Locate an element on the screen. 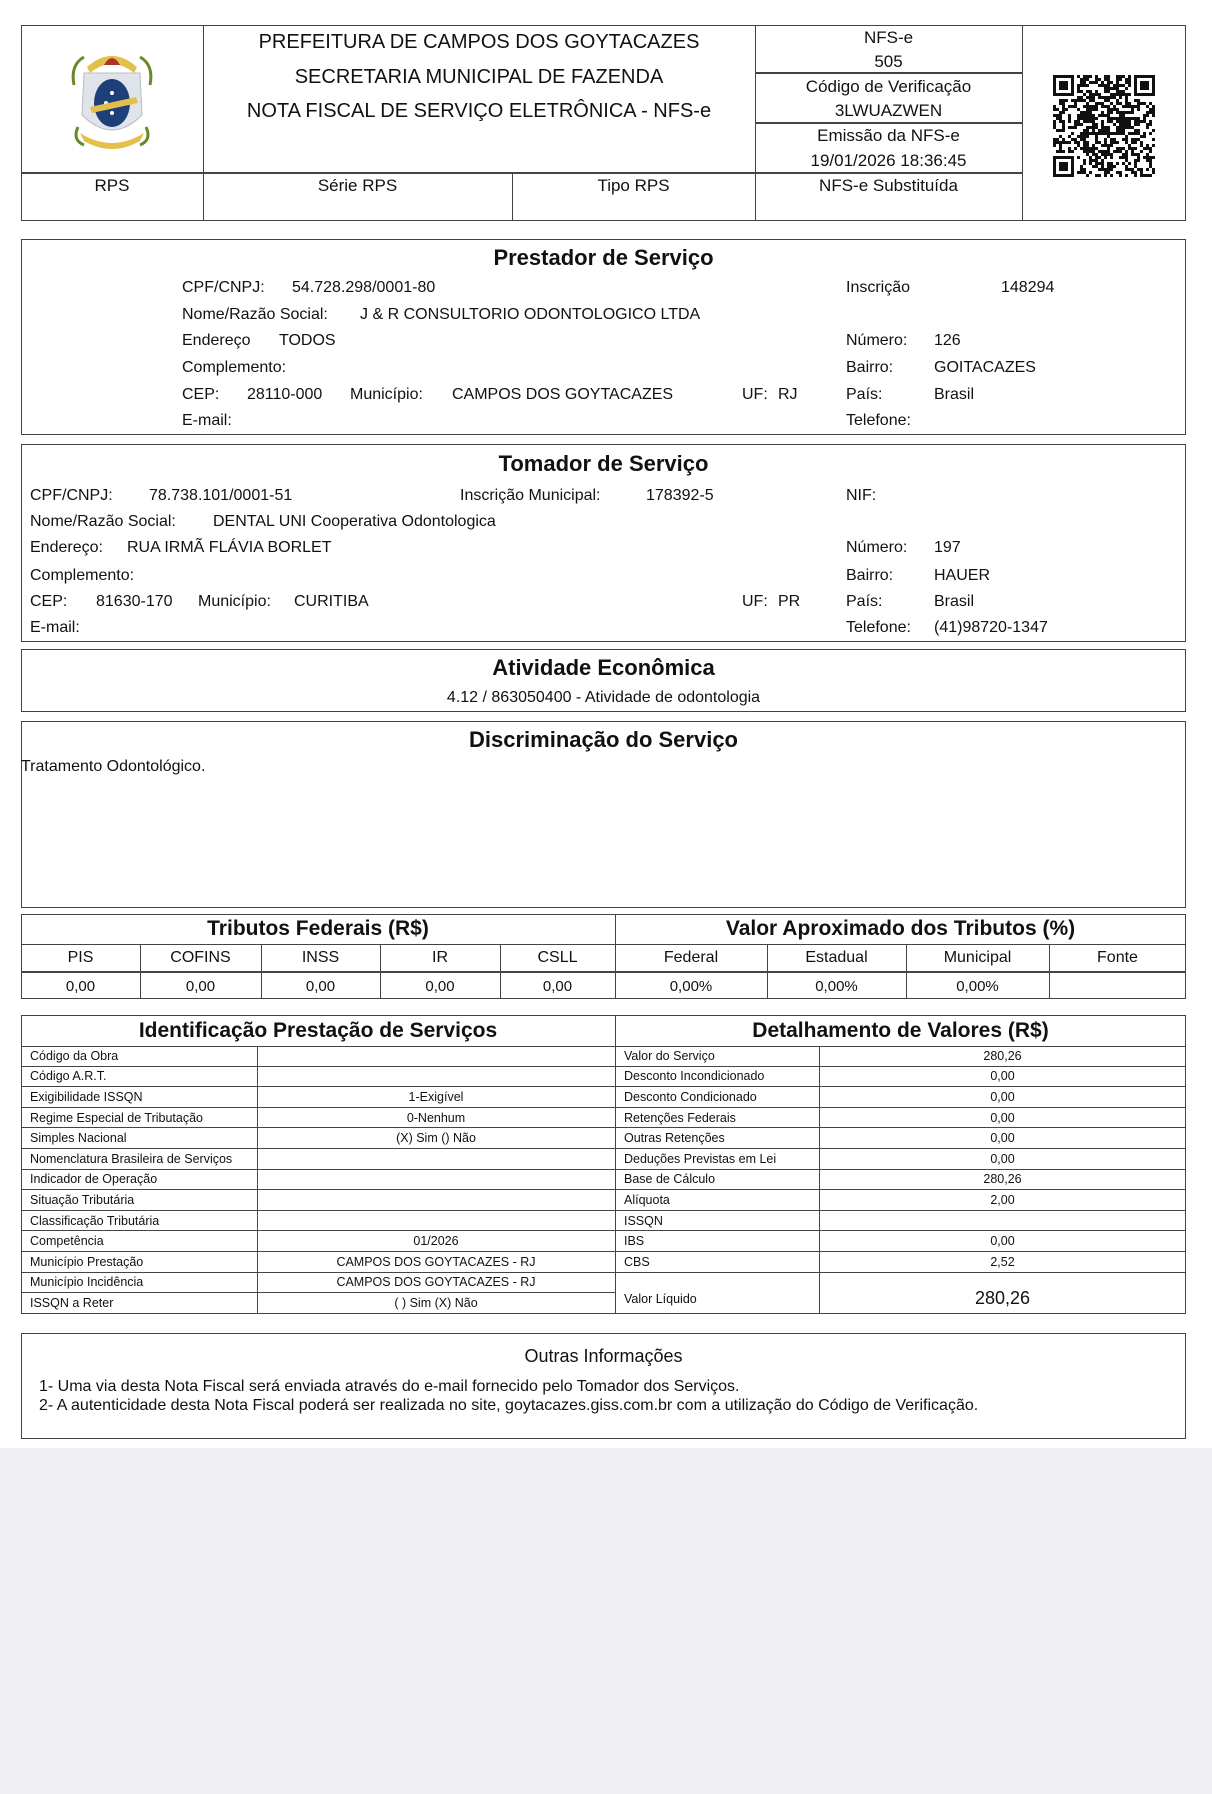 The width and height of the screenshot is (1212, 1794). tomador-nome: DENTAL UNI Cooperativa Odontologica is located at coordinates (354, 521).